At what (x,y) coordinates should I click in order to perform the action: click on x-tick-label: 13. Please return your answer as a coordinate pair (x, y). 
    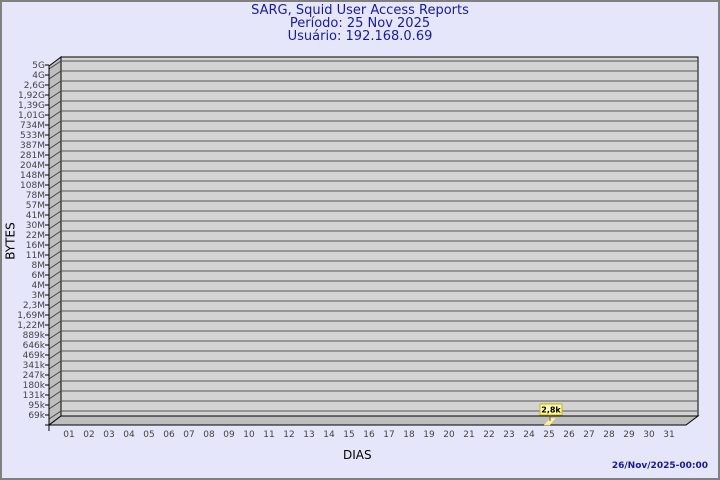
    Looking at the image, I should click on (308, 435).